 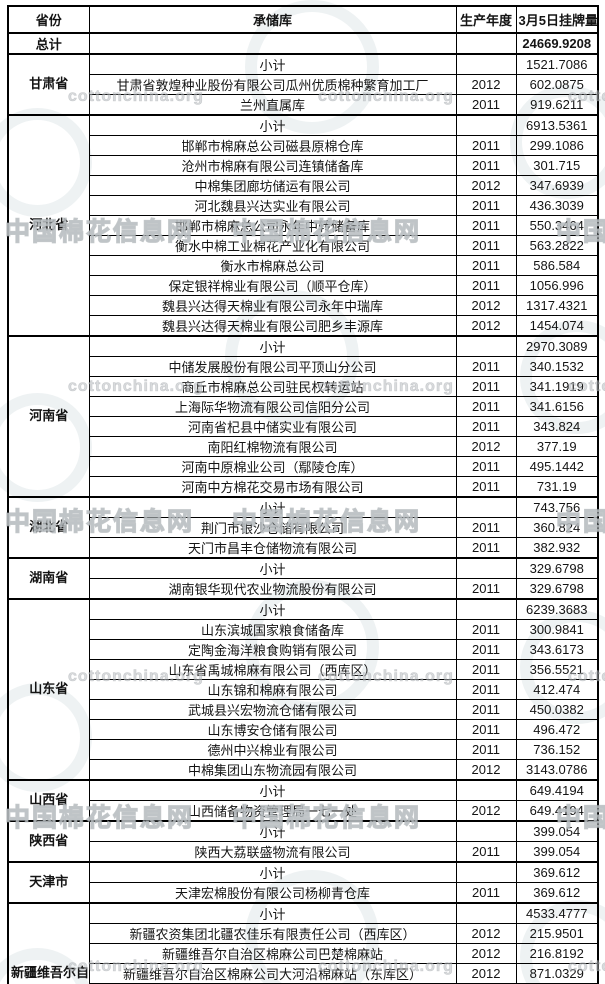 What do you see at coordinates (48, 43) in the screenshot?
I see `total-label: 总计` at bounding box center [48, 43].